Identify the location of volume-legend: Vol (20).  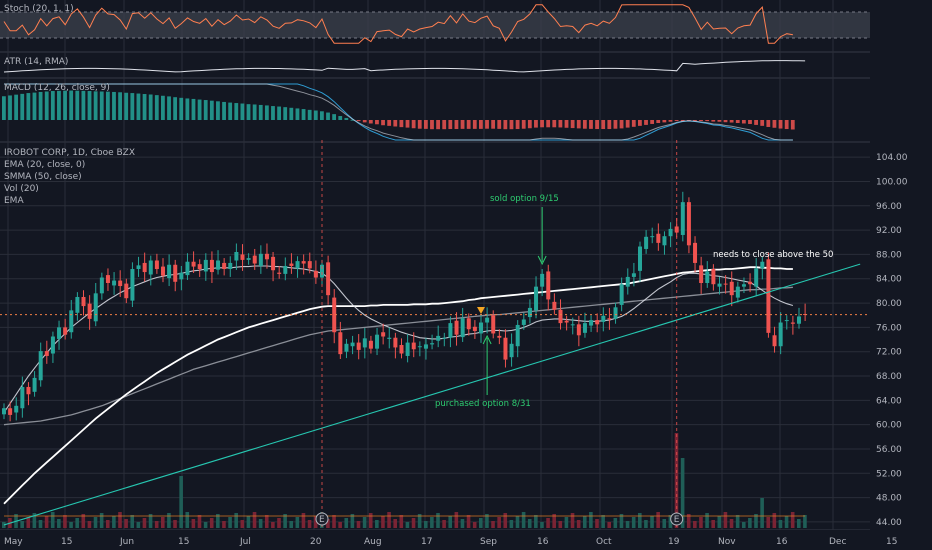
(21, 189).